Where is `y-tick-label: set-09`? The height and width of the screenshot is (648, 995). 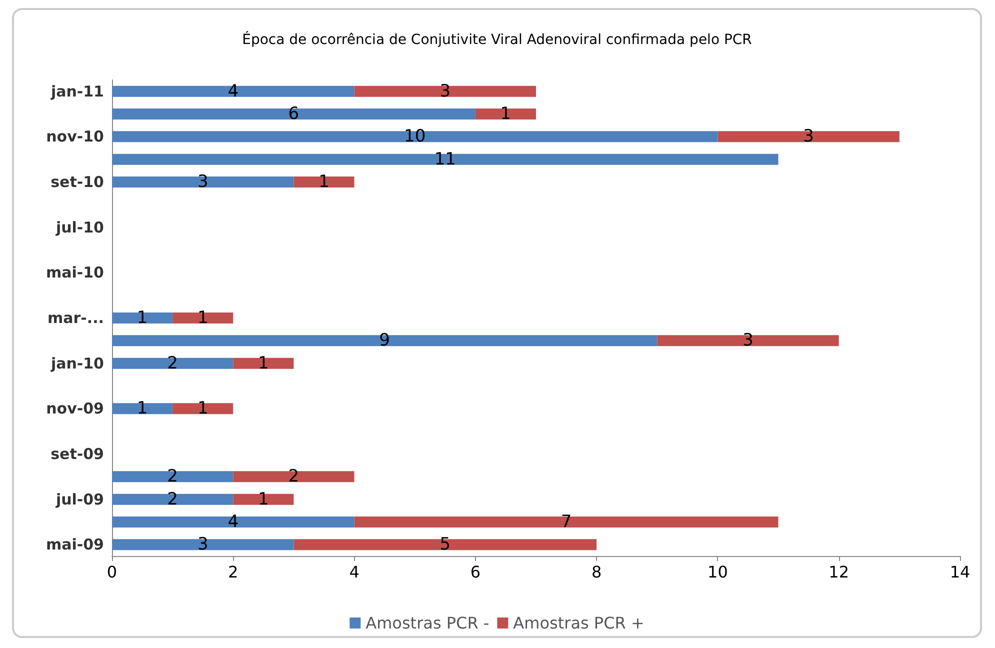 y-tick-label: set-09 is located at coordinates (77, 454).